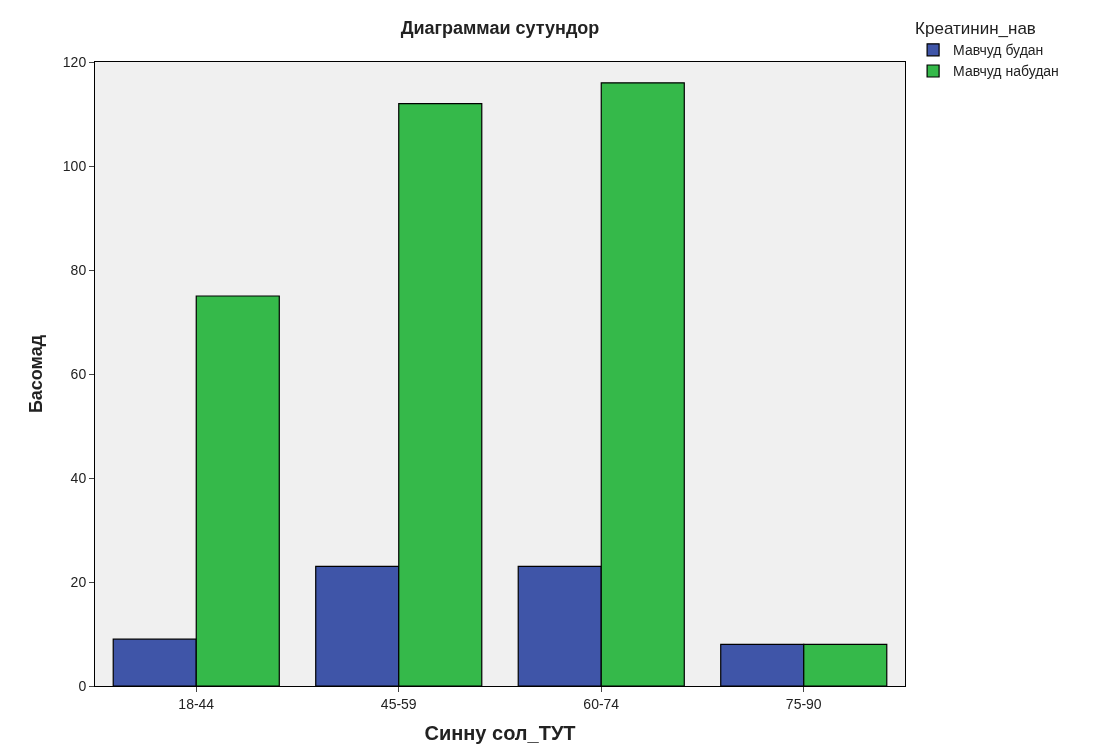  I want to click on x-tick-label: 75-90, so click(803, 703).